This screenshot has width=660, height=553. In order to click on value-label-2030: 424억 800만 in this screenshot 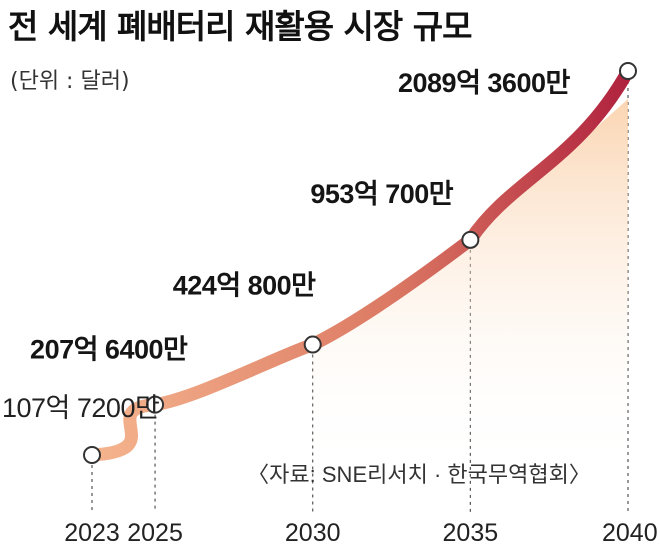, I will do `click(244, 286)`.